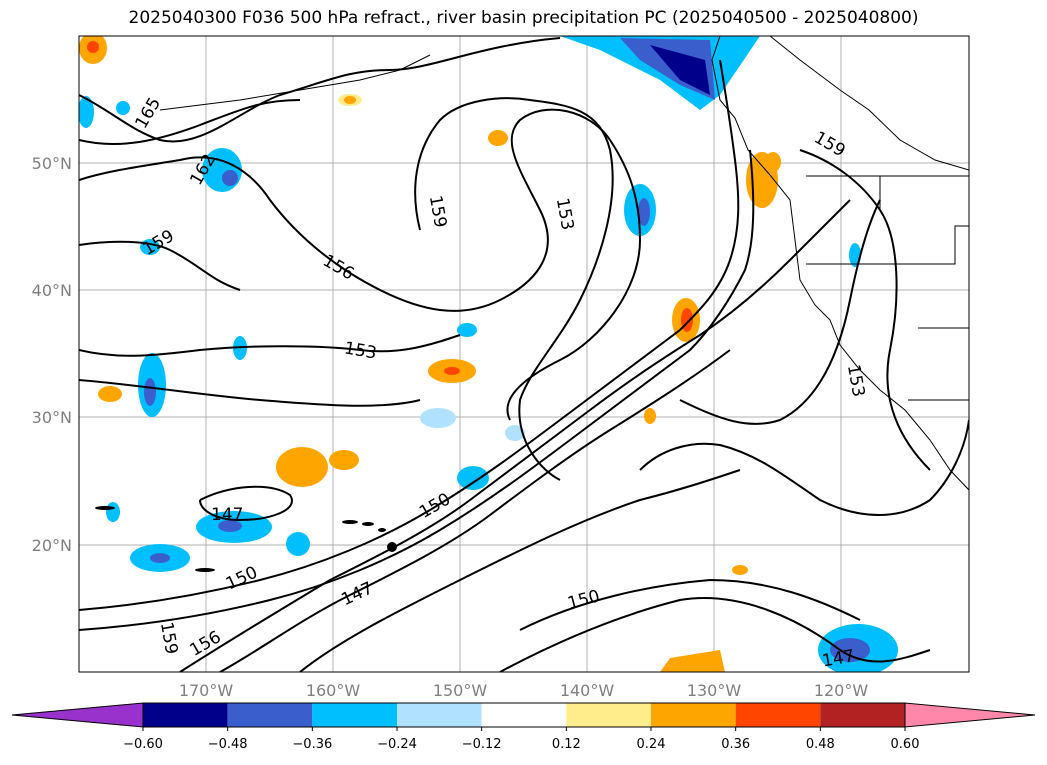 The image size is (1047, 765). What do you see at coordinates (52, 290) in the screenshot?
I see `lat-label: 40°N` at bounding box center [52, 290].